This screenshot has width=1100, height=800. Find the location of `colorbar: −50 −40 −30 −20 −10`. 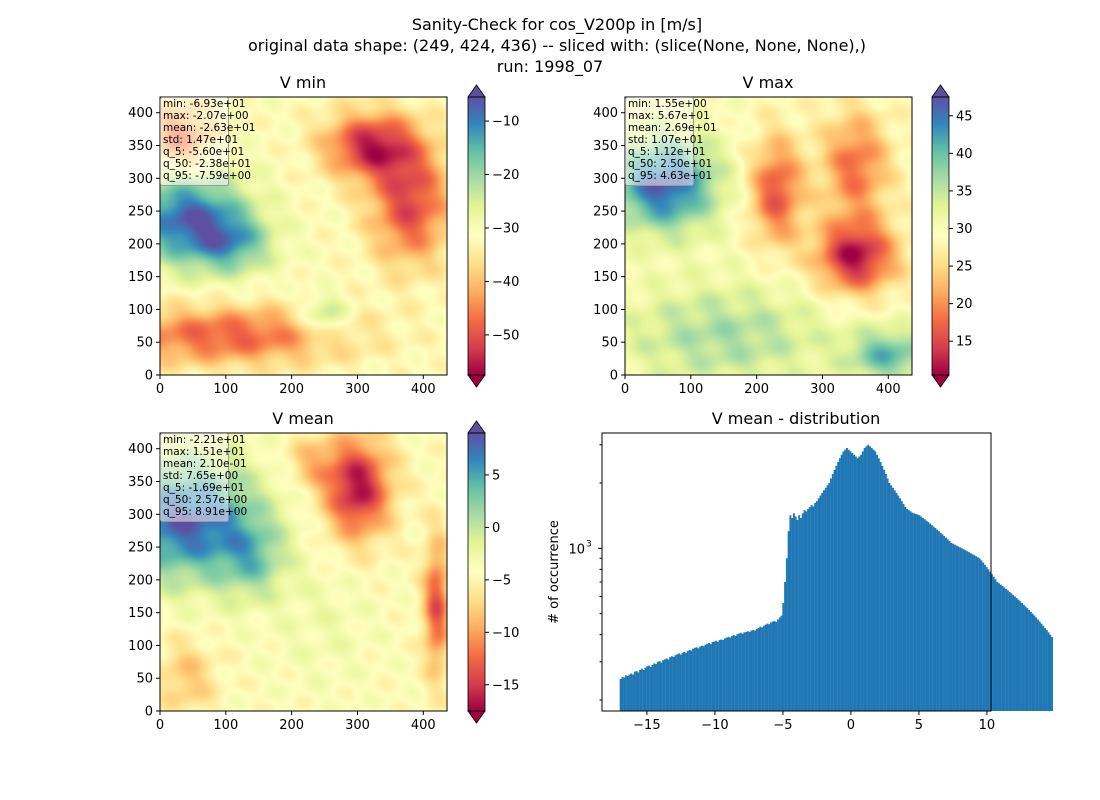

colorbar: −50 −40 −30 −20 −10 is located at coordinates (493, 236).